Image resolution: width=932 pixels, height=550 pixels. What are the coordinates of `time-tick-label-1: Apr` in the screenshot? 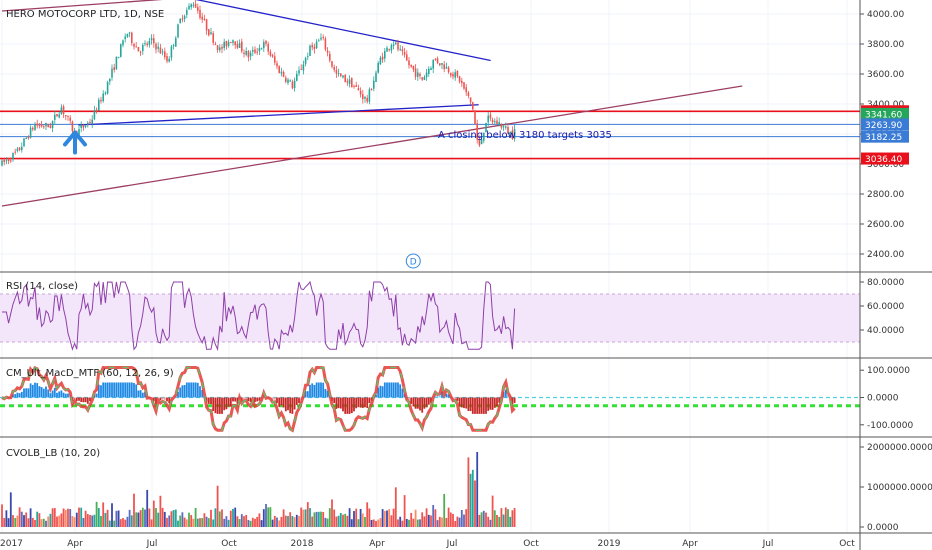 It's located at (75, 544).